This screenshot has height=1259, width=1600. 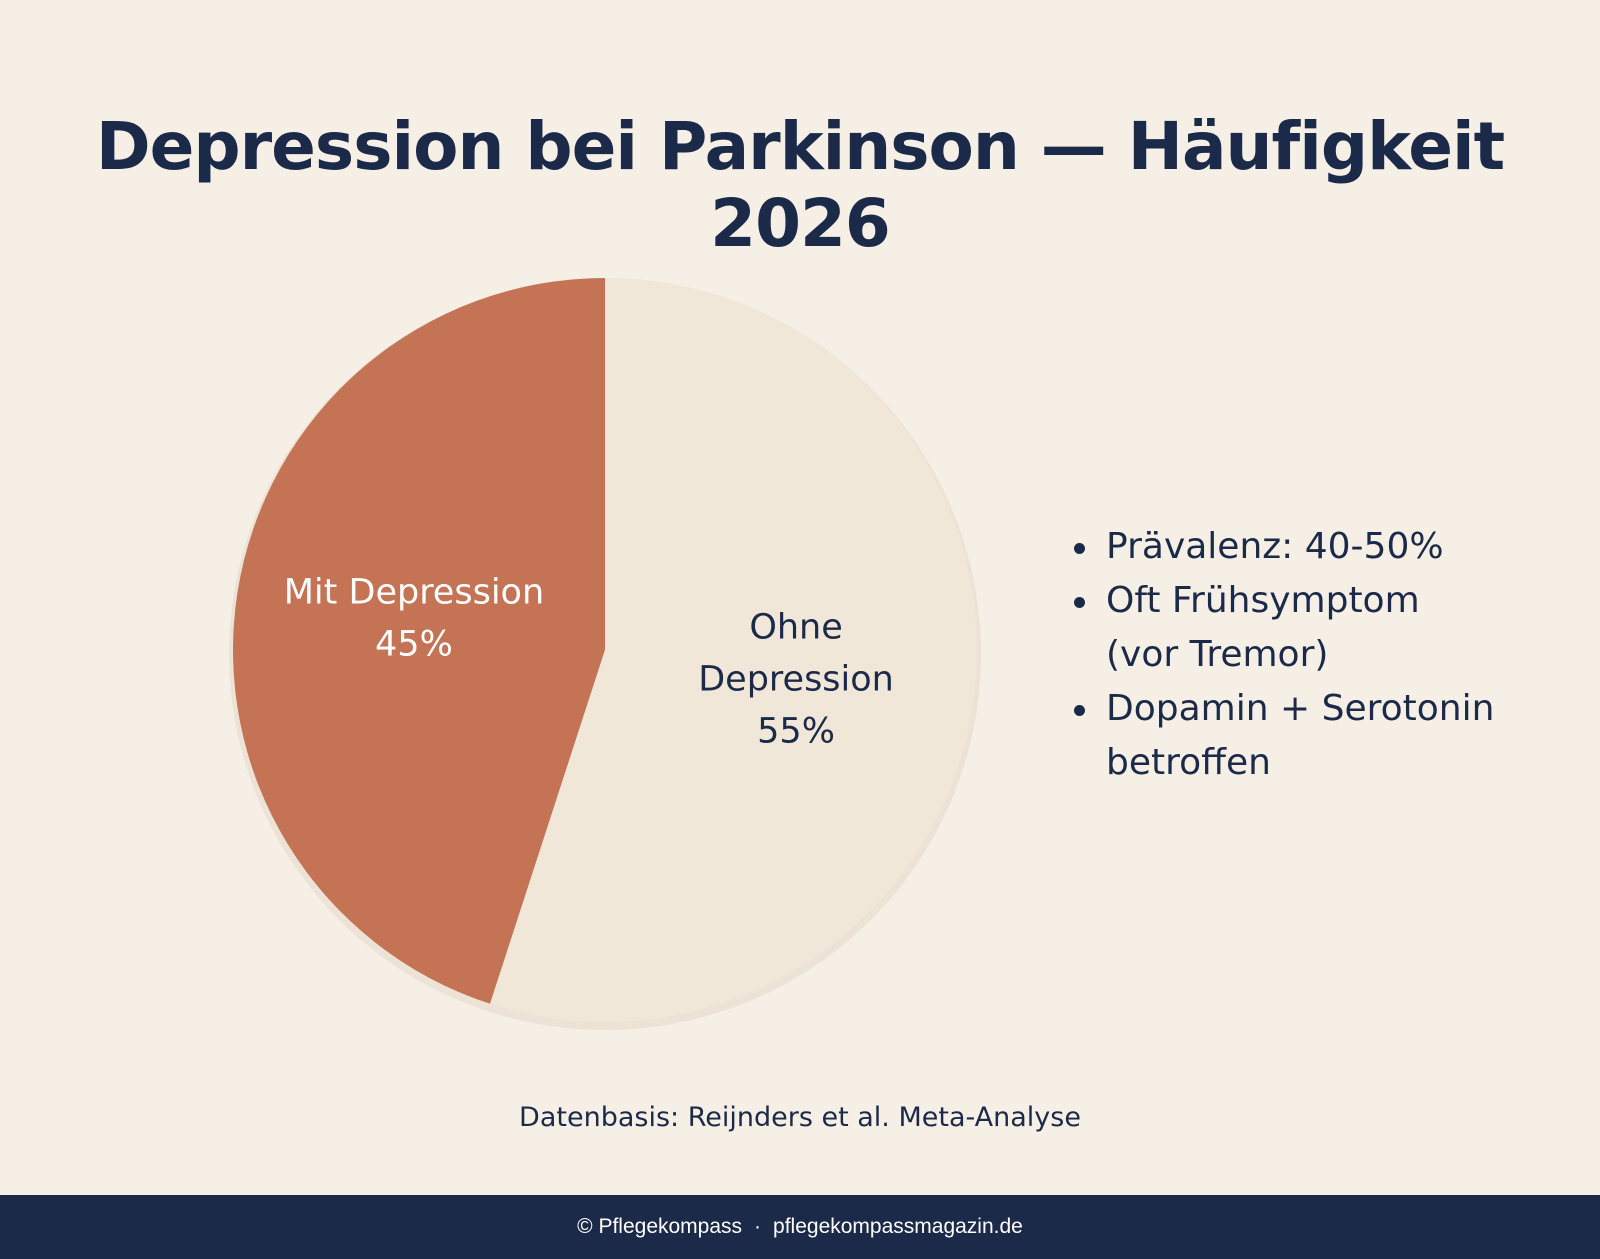 I want to click on bullet-line: betroffen, so click(x=1188, y=762).